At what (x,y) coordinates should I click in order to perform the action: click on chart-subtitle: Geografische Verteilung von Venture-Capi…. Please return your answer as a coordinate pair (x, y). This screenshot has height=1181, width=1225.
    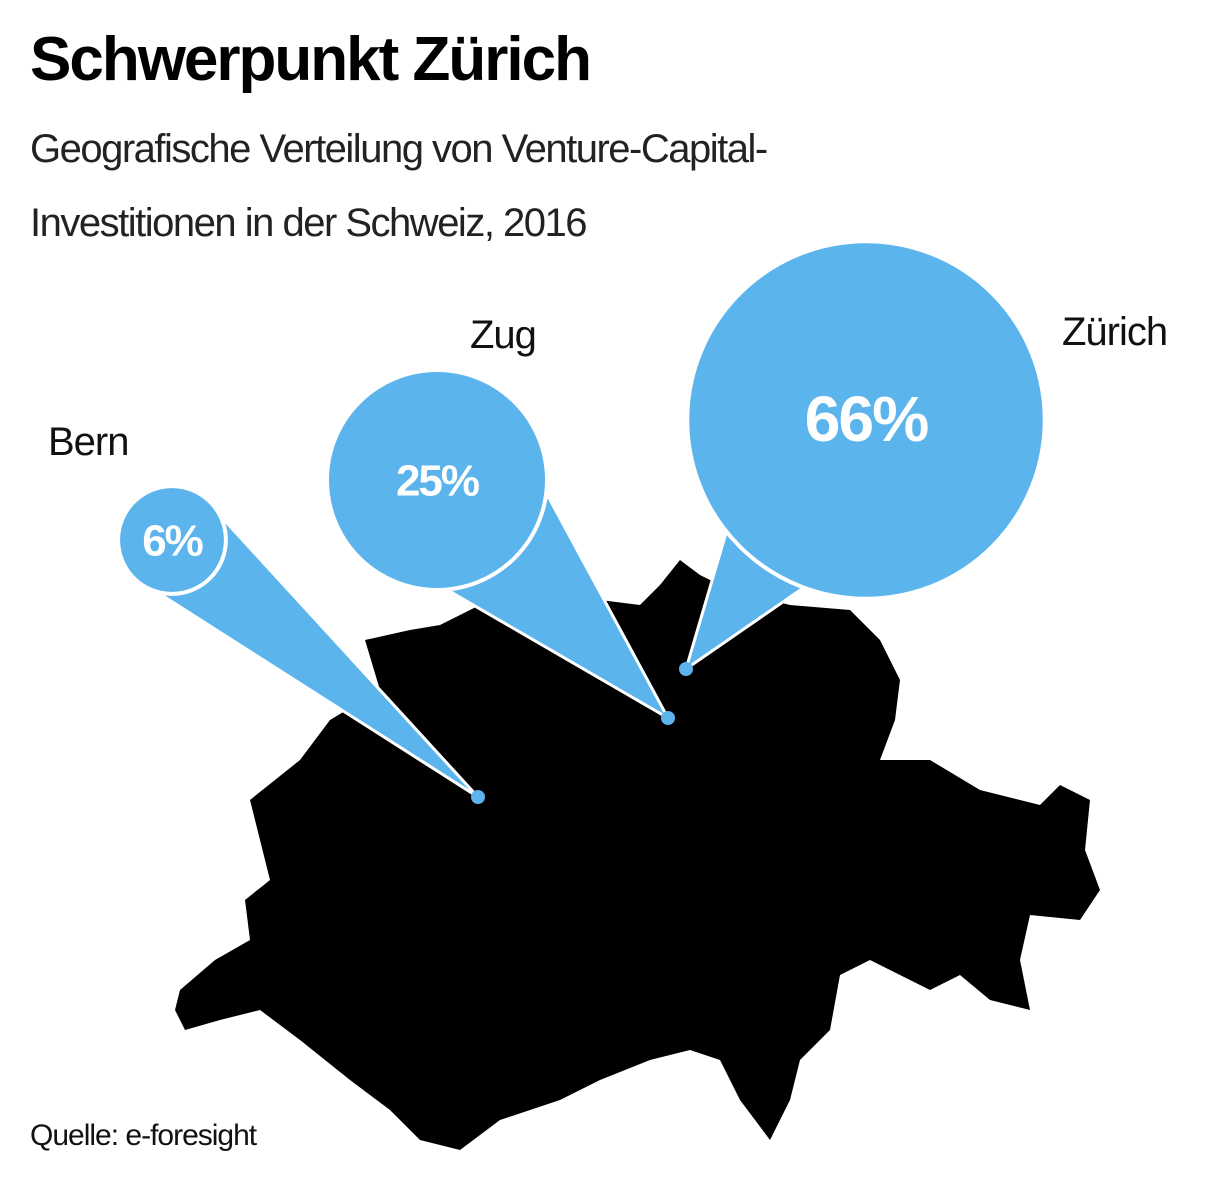
    Looking at the image, I should click on (398, 149).